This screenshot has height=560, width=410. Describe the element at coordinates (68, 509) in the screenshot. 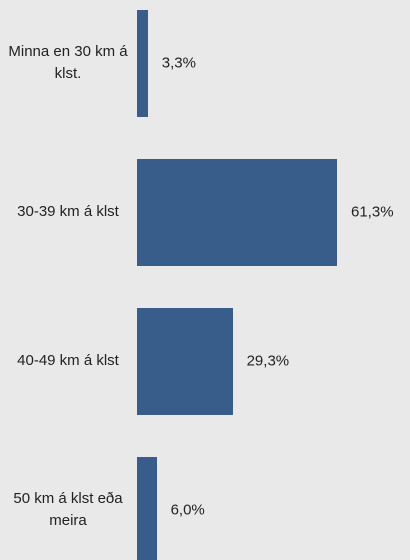

I see `category-label: 50 km á klst eða meira` at that location.